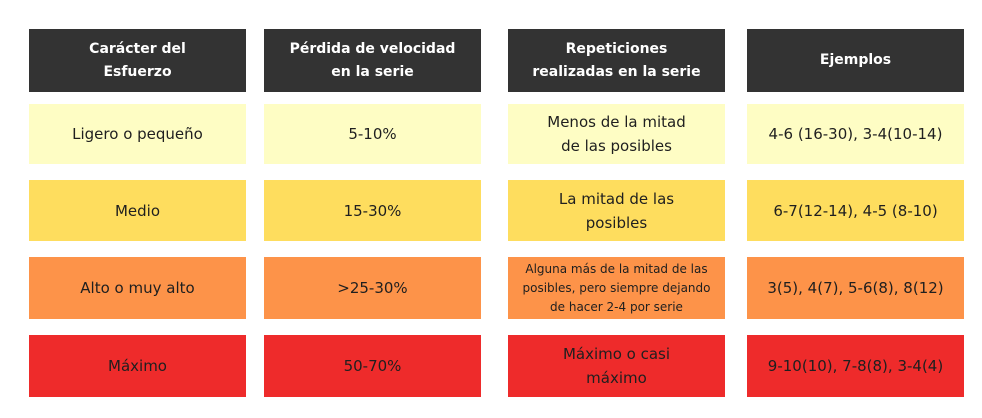 Image resolution: width=982 pixels, height=418 pixels. I want to click on cell-text: 4-6 (16-30), 3-4(10-14), so click(855, 134).